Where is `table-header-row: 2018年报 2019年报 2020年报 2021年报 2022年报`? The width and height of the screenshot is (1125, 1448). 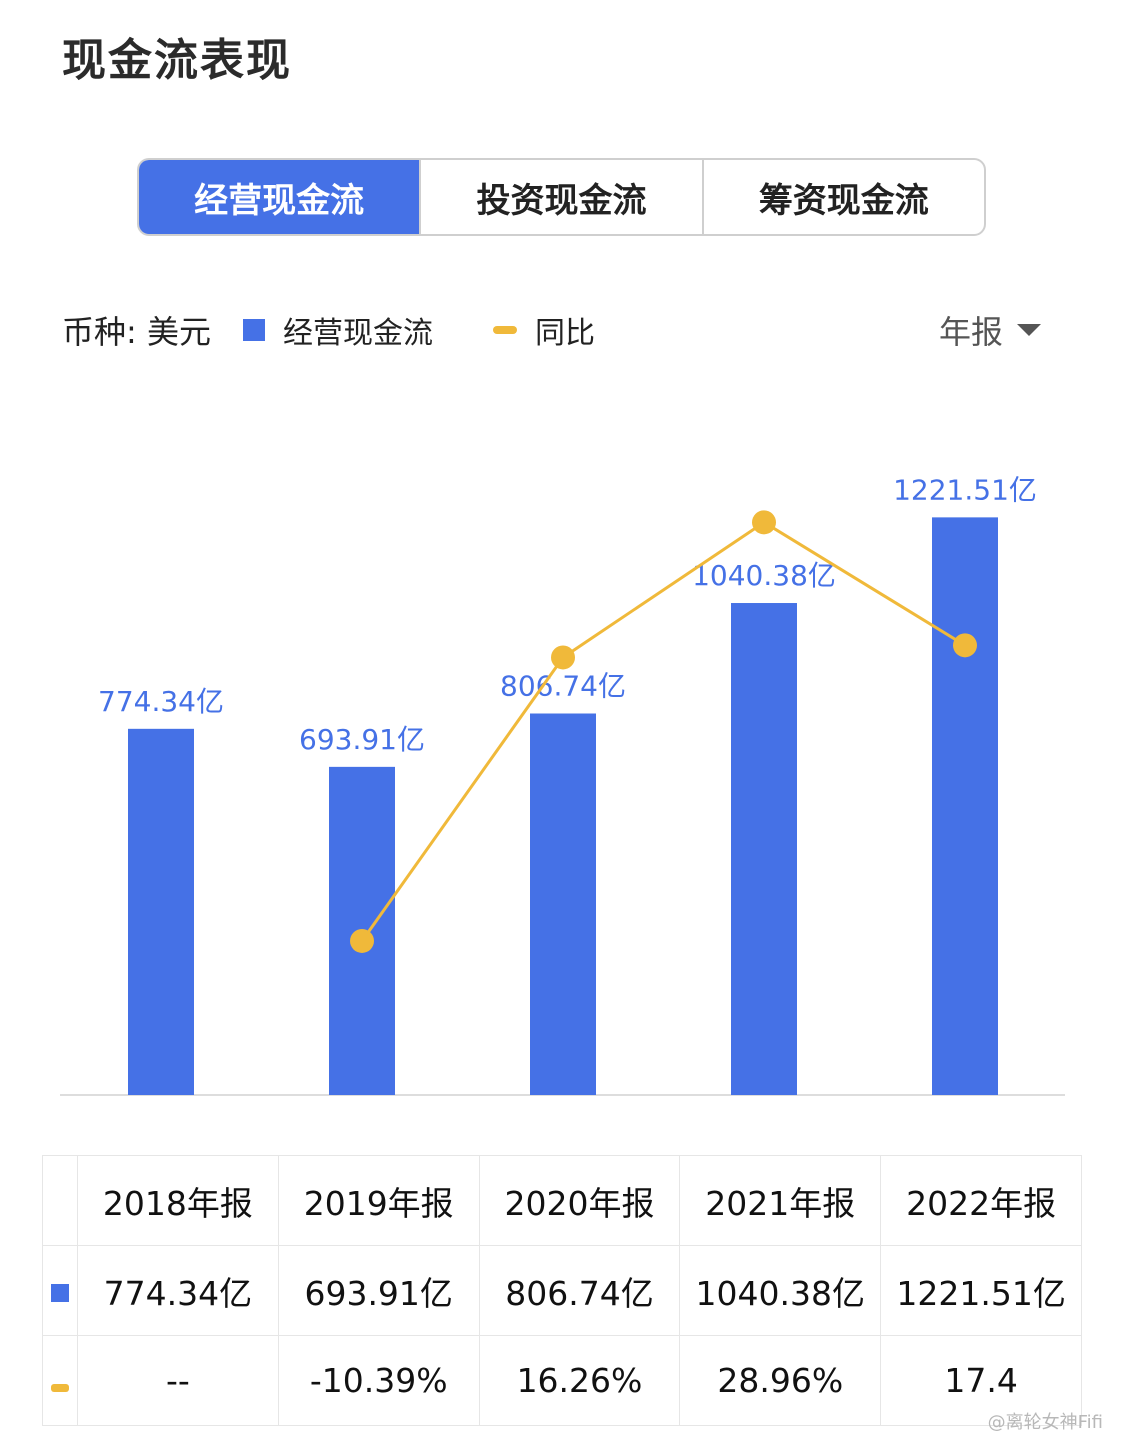 table-header-row: 2018年报 2019年报 2020年报 2021年报 2022年报 is located at coordinates (562, 1200).